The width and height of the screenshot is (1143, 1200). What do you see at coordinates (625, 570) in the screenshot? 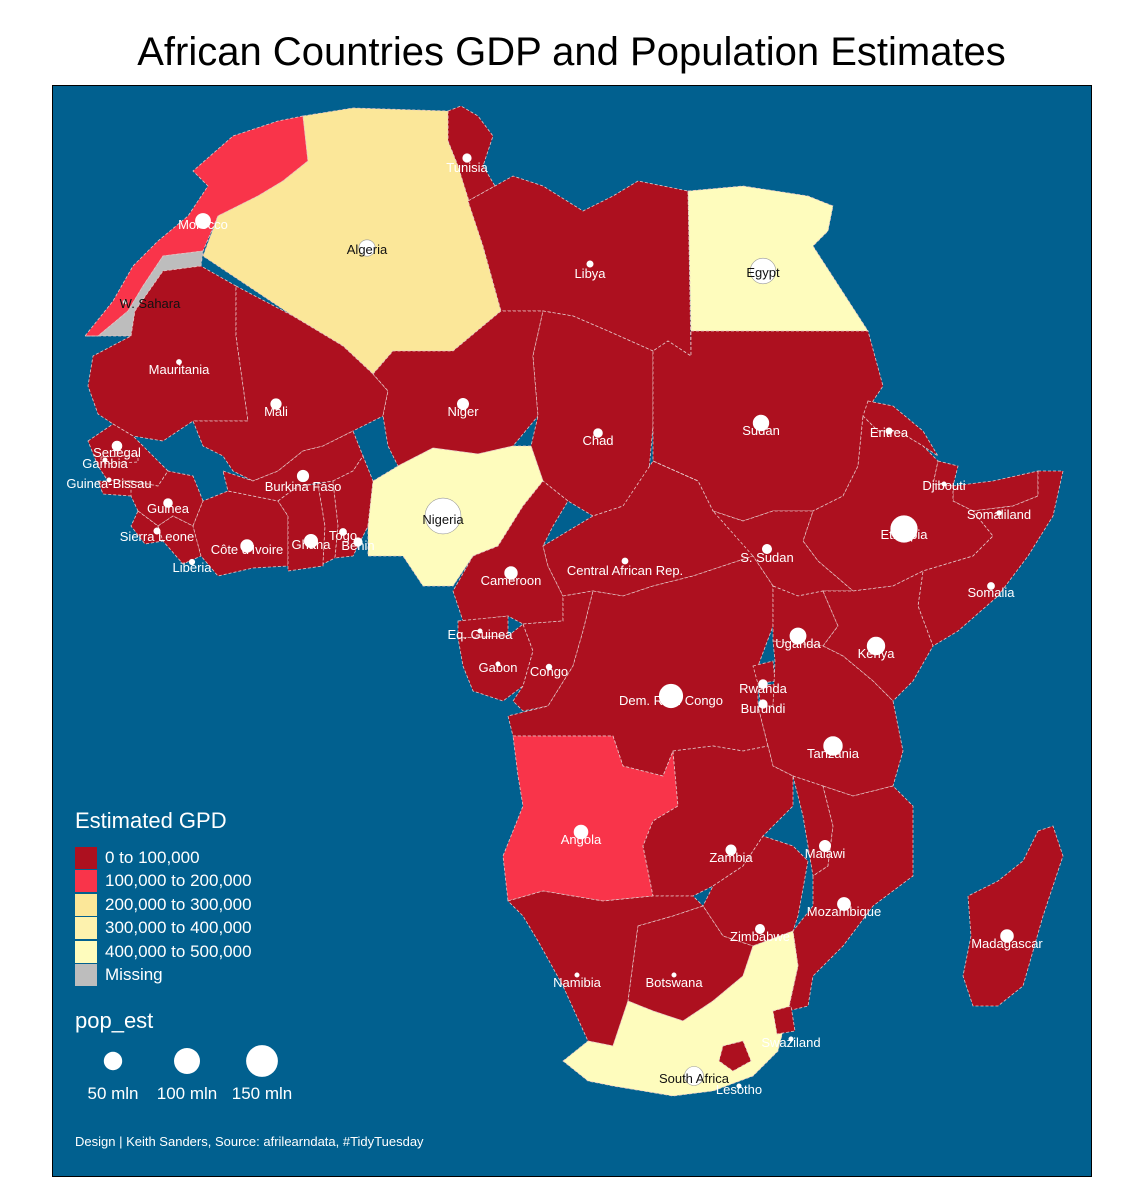
I see `label-central-african-rep: Central African Rep.` at bounding box center [625, 570].